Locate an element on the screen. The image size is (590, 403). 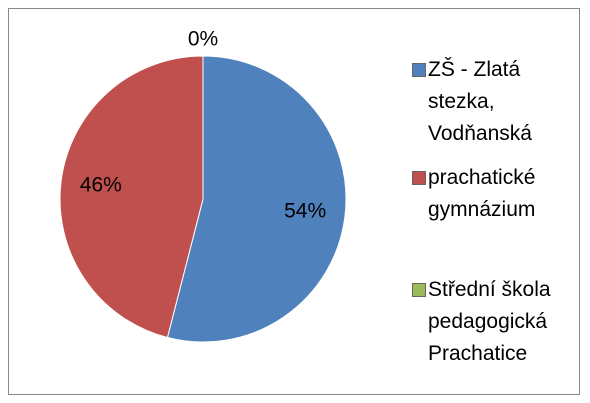
legend-label: Střední škola pedagogická Prachatice is located at coordinates (489, 321).